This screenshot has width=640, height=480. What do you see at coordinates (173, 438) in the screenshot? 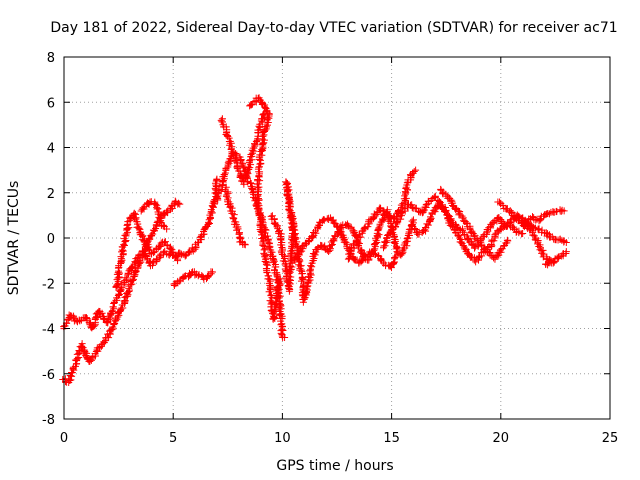
I see `x-tick-label: 5` at bounding box center [173, 438].